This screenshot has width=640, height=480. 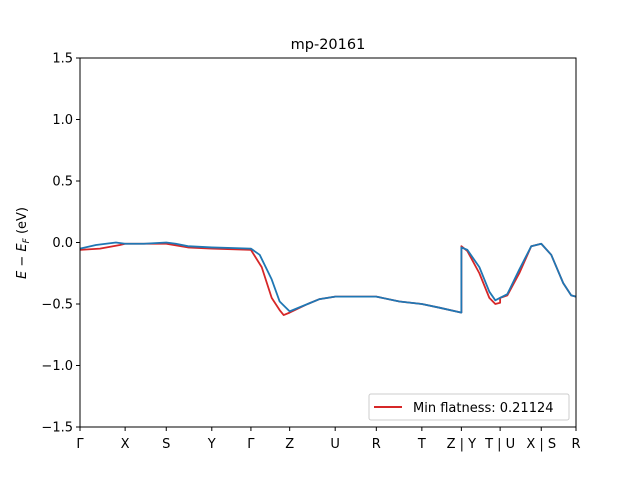 I want to click on y-tick-label: −1.5, so click(x=57, y=428).